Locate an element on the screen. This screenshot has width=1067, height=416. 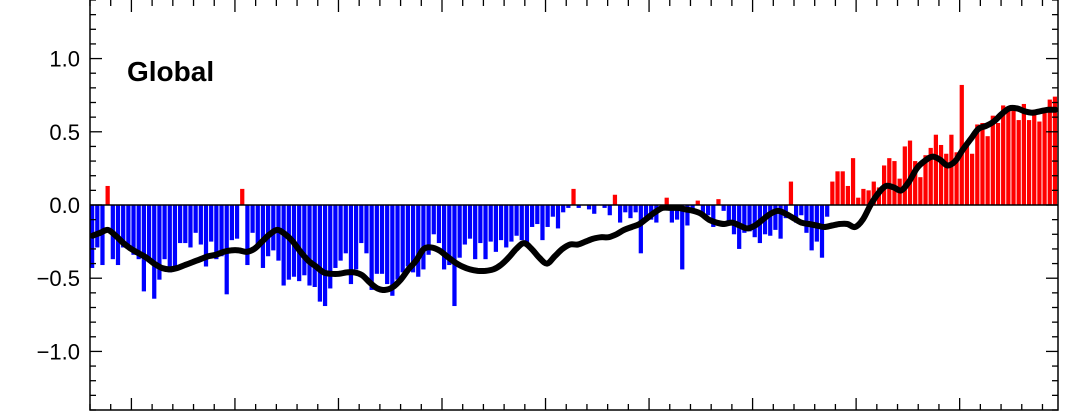
y-tick-label: 0.0 is located at coordinates (64, 205).